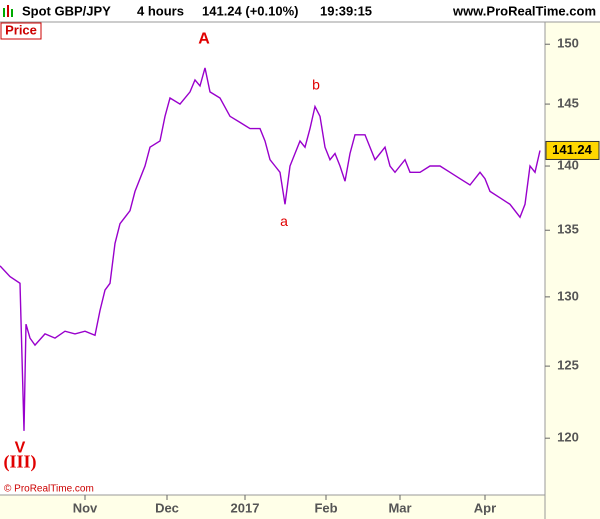 This screenshot has height=519, width=600. What do you see at coordinates (250, 10) in the screenshot?
I see `header-quote: 141.24 (+0.10%)` at bounding box center [250, 10].